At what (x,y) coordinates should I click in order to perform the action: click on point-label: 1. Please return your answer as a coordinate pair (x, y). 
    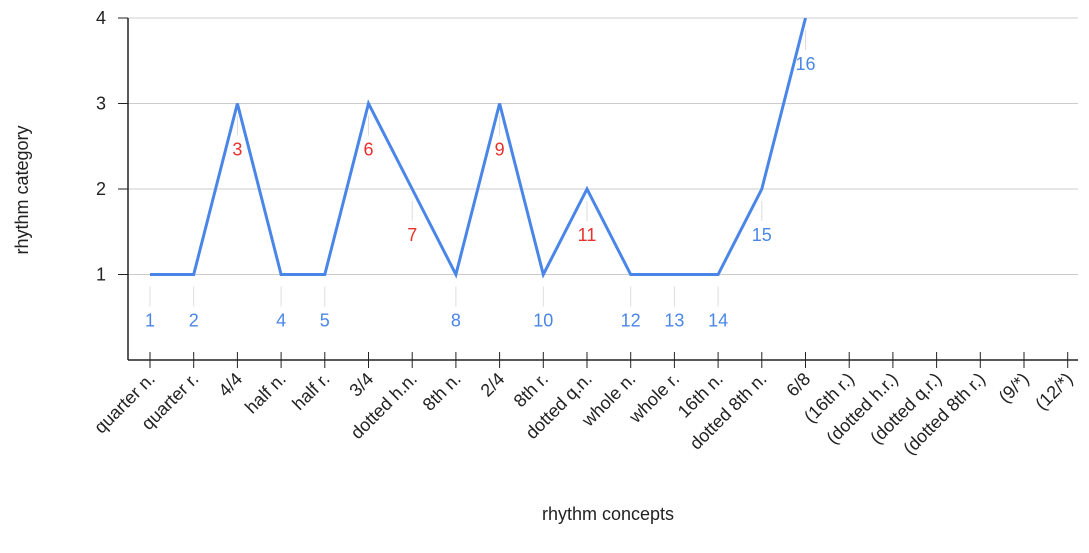
    Looking at the image, I should click on (150, 321).